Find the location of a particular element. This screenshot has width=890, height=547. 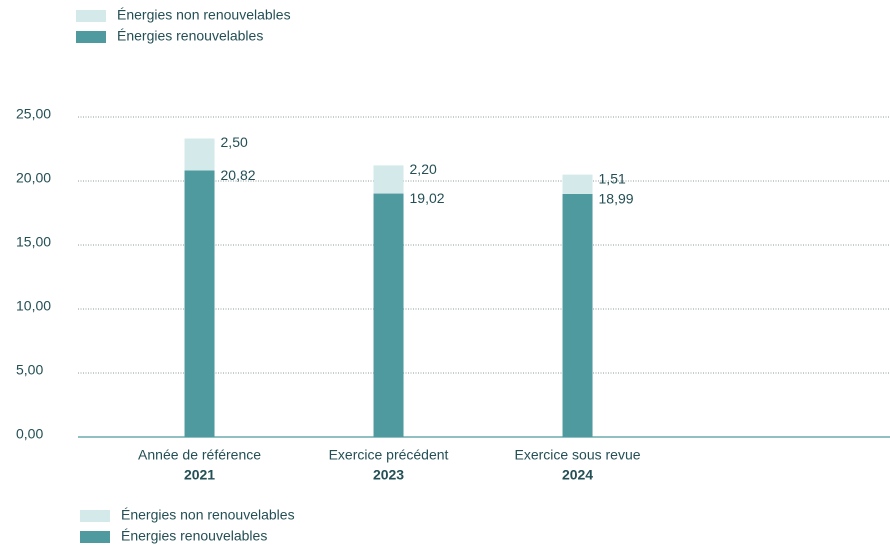

value-label: 1,51 is located at coordinates (612, 178).